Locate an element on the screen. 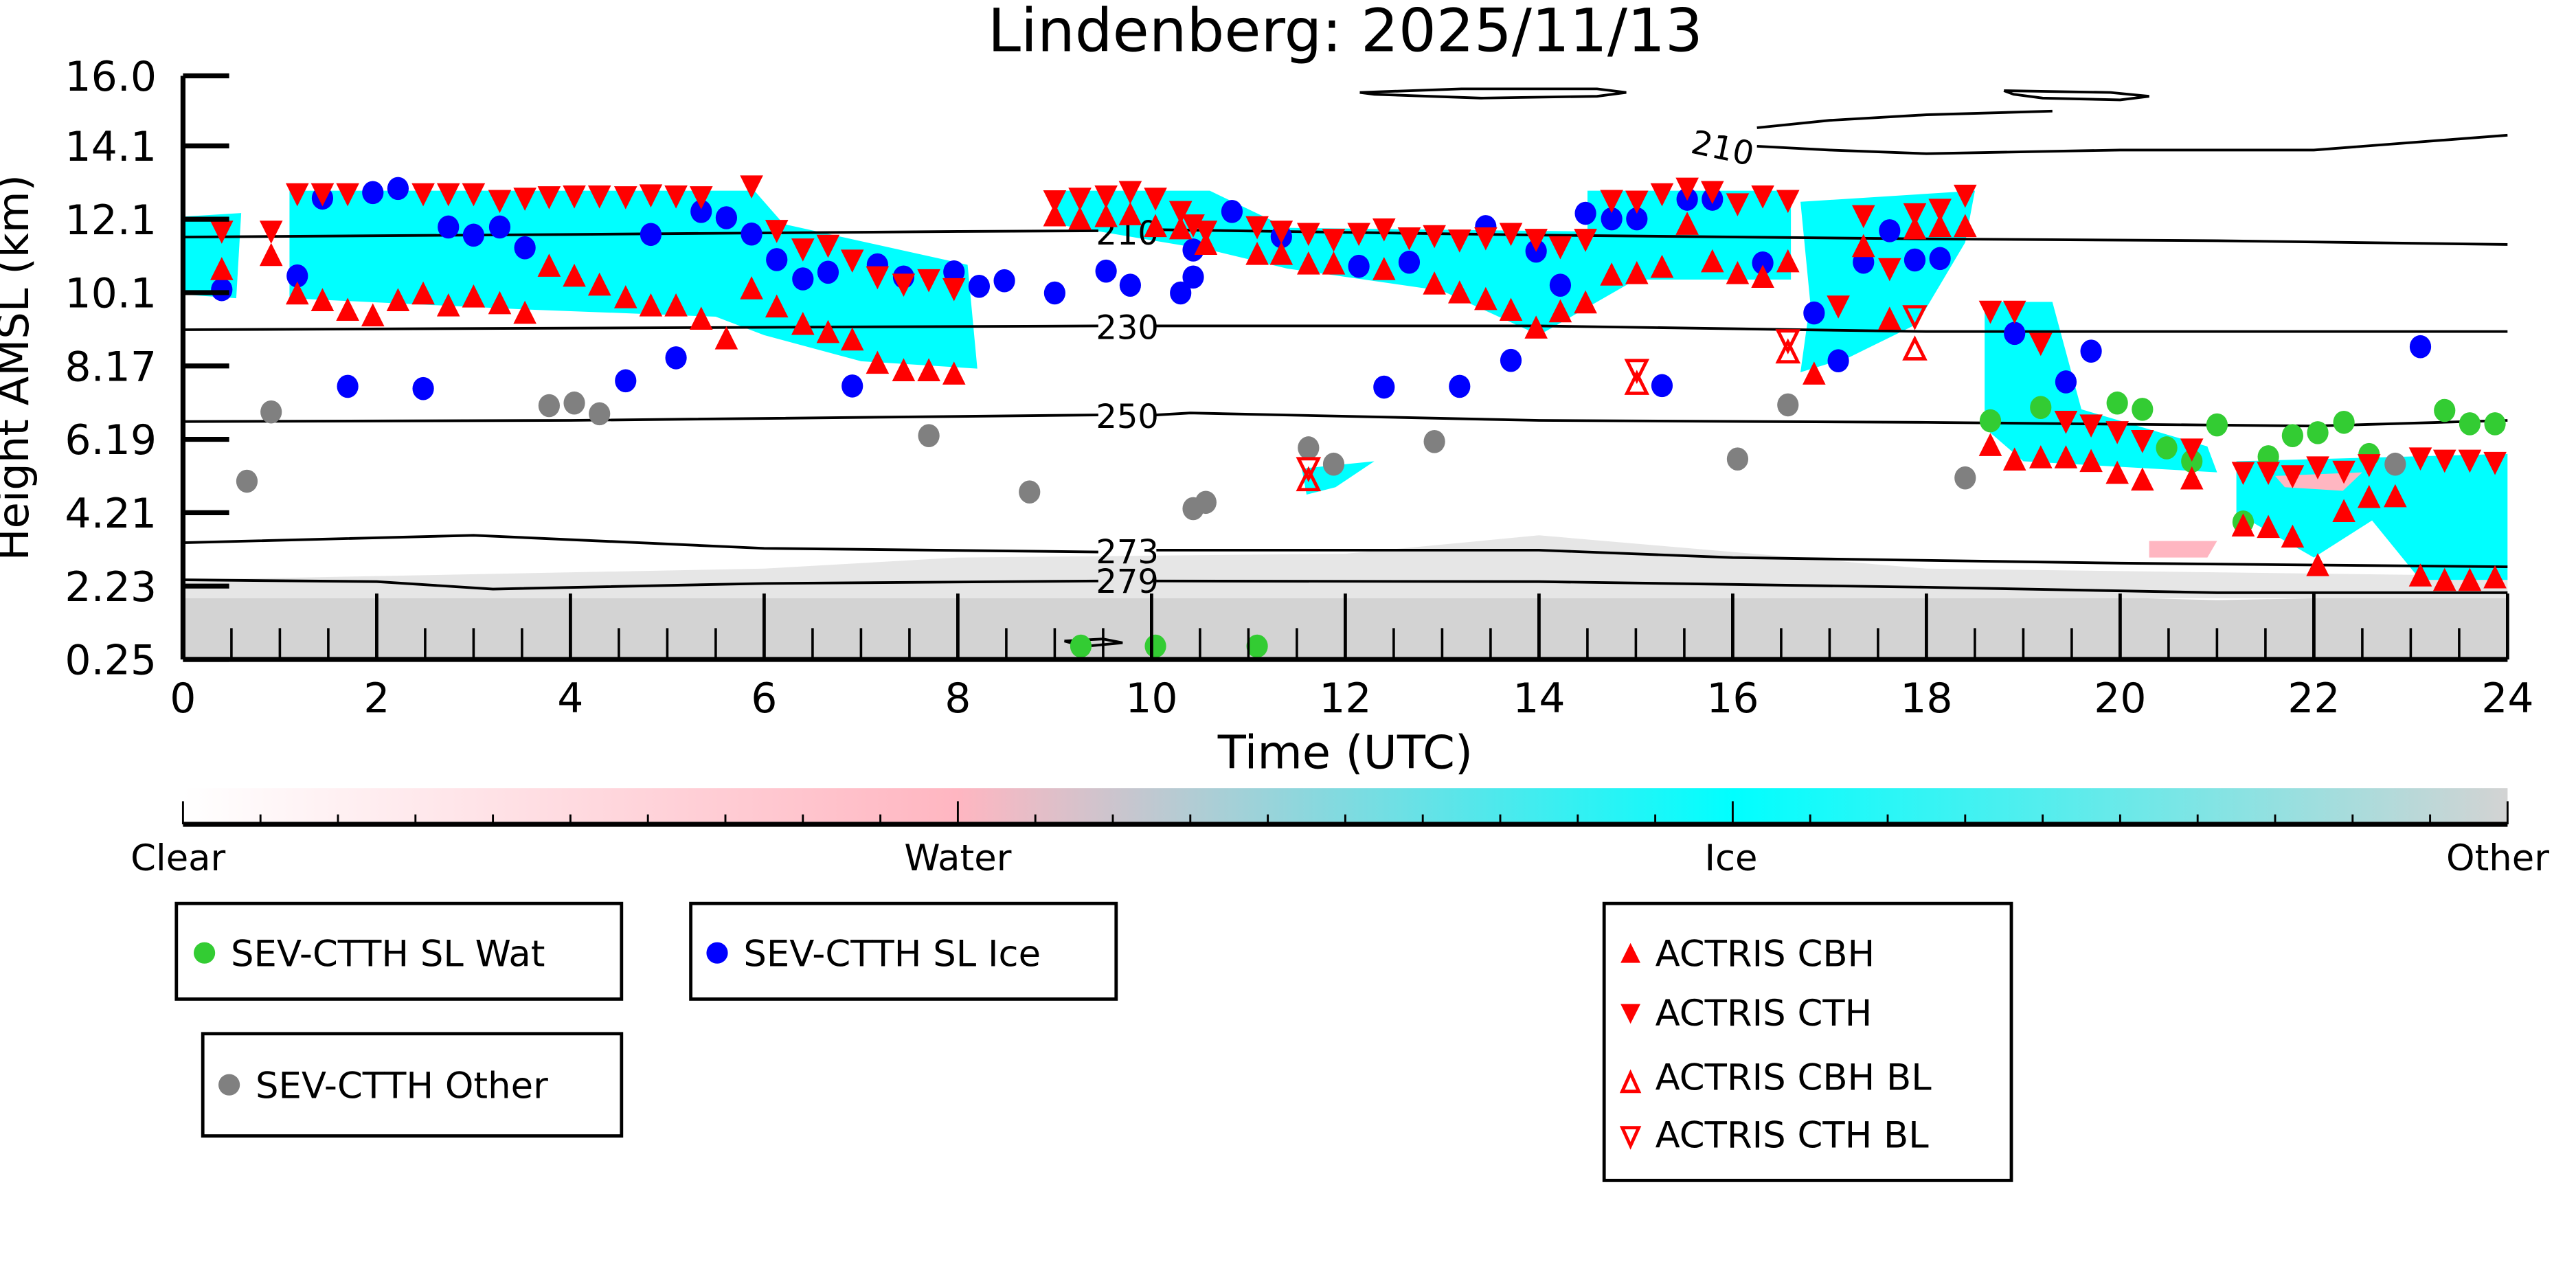 The width and height of the screenshot is (2576, 1288). colorbar-label-ice: Ice is located at coordinates (1730, 858).